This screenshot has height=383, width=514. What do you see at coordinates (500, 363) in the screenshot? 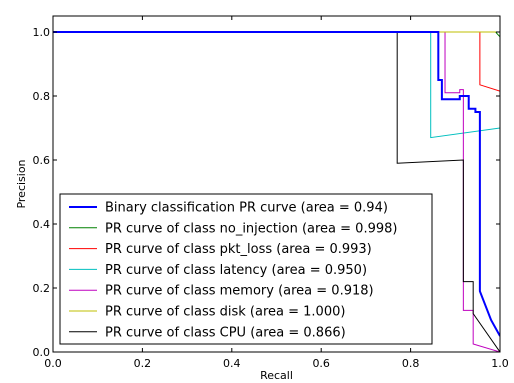
I see `x-tick-label: 1.0` at bounding box center [500, 363].